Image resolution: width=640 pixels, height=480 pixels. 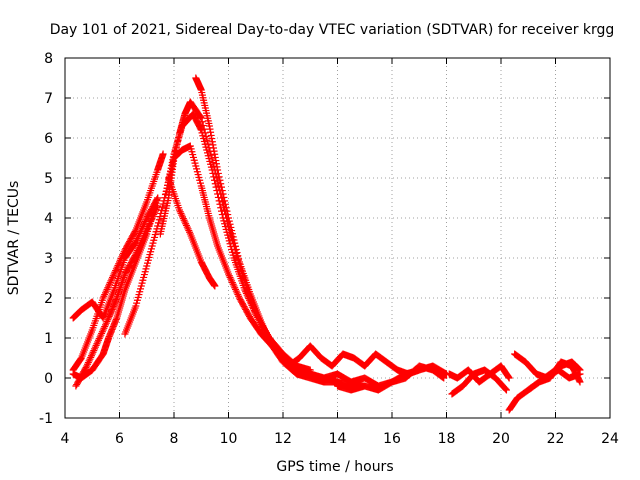 What do you see at coordinates (501, 439) in the screenshot?
I see `x-tick-label: 20` at bounding box center [501, 439].